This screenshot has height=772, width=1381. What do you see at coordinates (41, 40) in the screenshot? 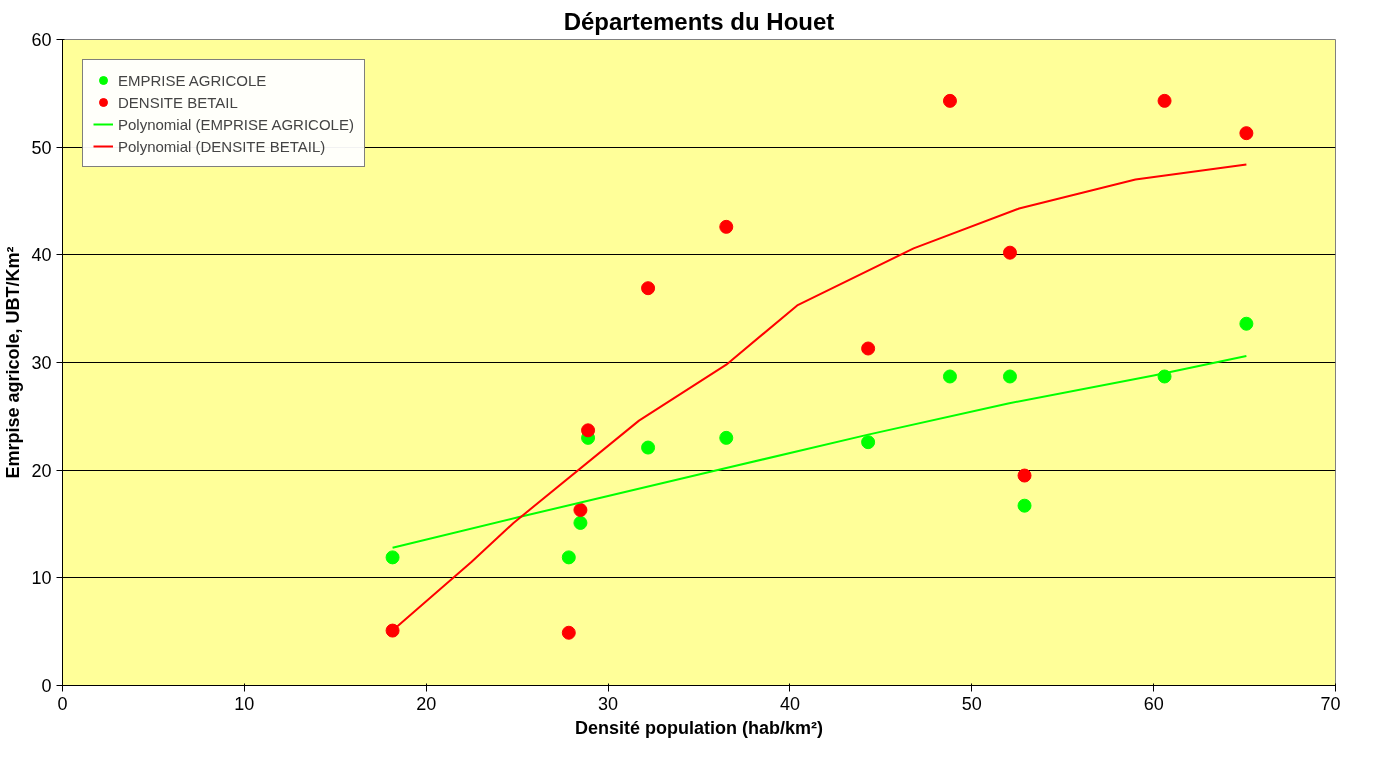
I see `y-tick-label: 60` at bounding box center [41, 40].